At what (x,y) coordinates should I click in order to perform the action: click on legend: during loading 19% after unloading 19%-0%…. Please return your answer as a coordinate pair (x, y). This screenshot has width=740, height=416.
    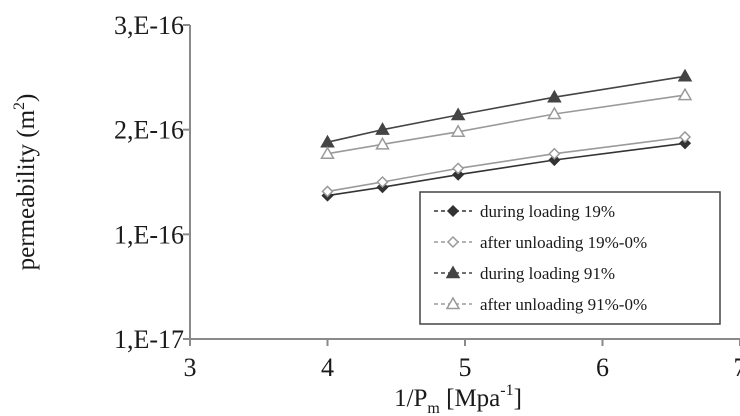
    Looking at the image, I should click on (570, 258).